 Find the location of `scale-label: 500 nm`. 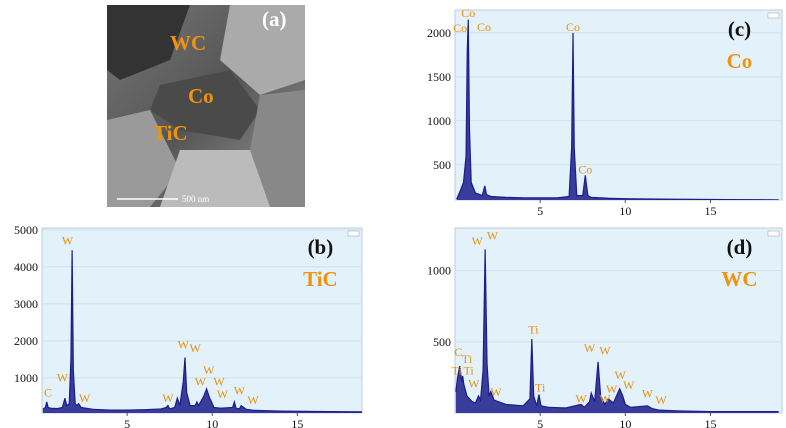

scale-label: 500 nm is located at coordinates (195, 199).